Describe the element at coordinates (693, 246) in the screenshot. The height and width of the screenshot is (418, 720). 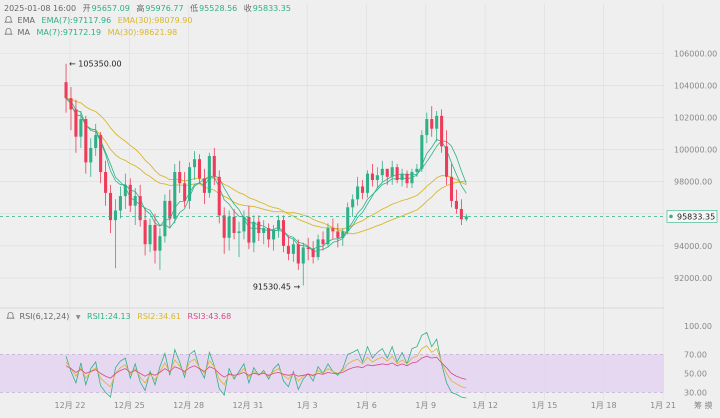
I see `price-tick-label: 94000.00` at that location.